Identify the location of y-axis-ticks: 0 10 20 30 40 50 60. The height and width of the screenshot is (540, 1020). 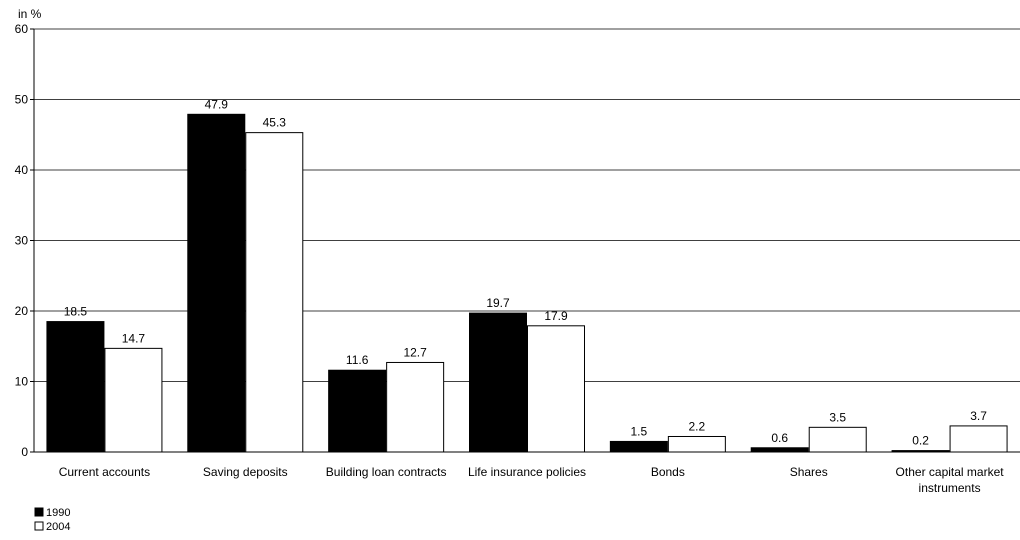
(24, 240).